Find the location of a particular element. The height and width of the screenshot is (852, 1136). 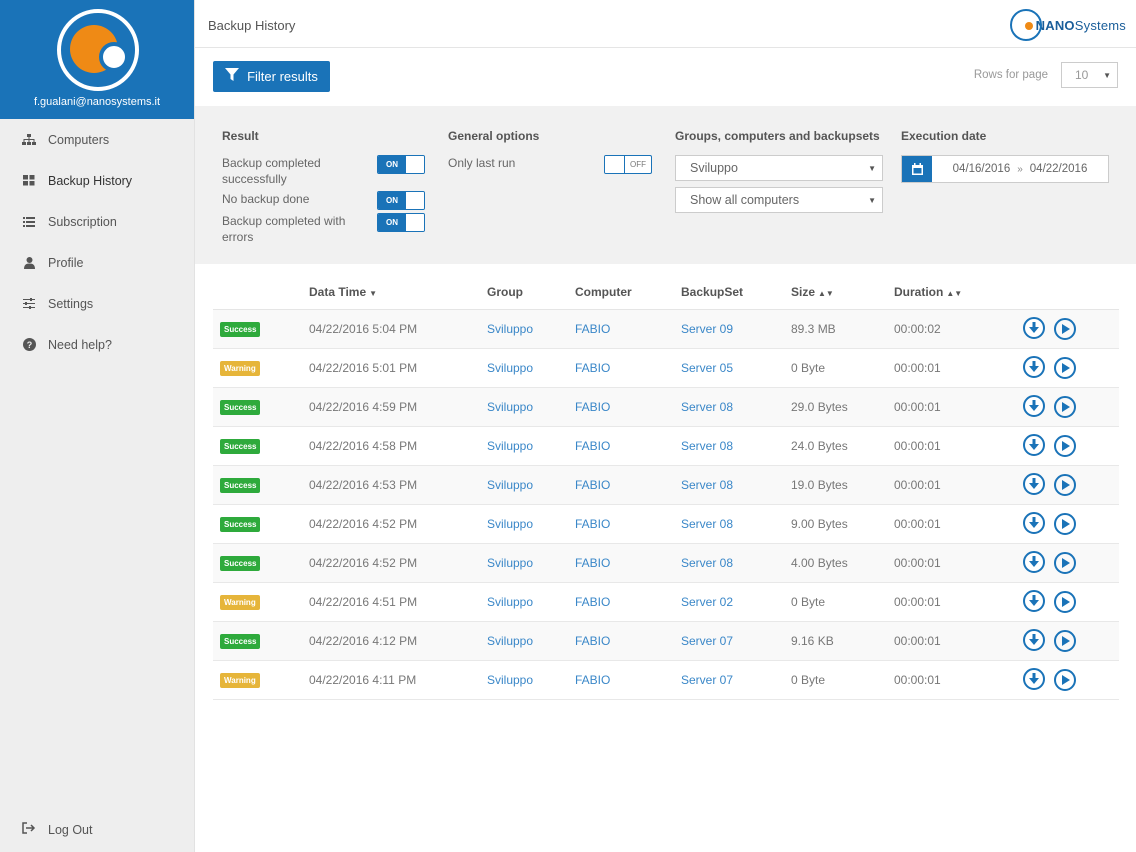

date-to: 04/22/2016 is located at coordinates (1058, 169).